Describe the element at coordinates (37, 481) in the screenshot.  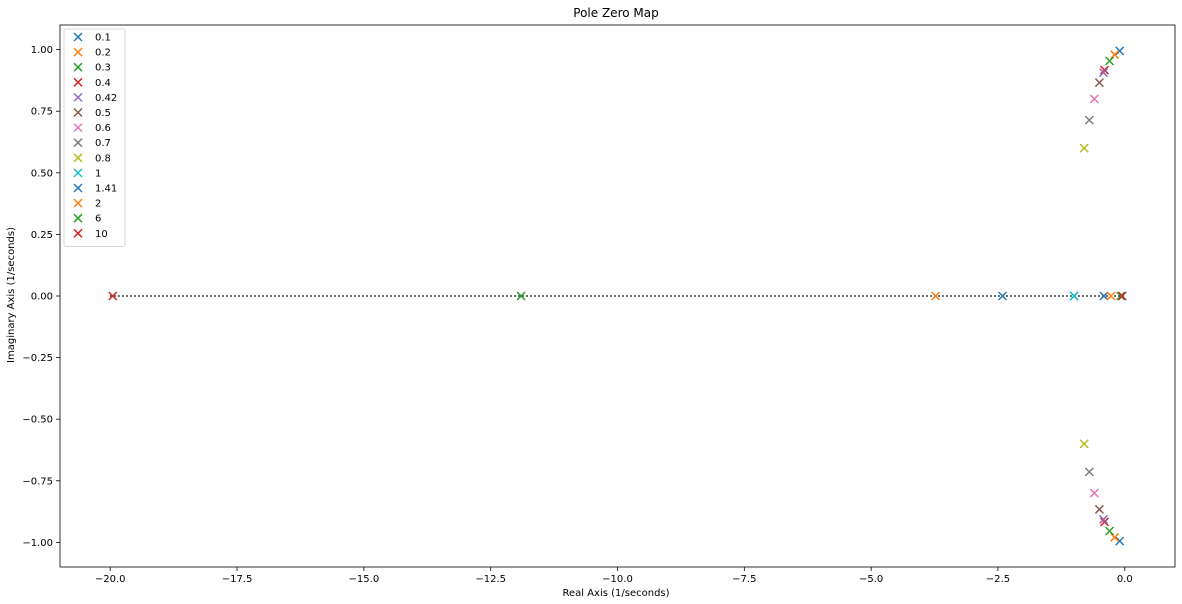
I see `y-tick-label: −0.75` at that location.